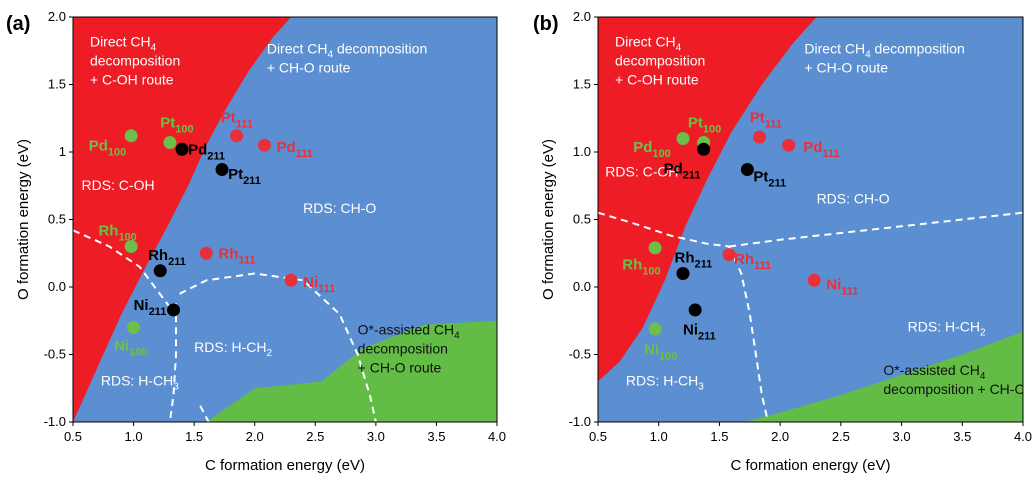  I want to click on data-point-rh111, so click(206, 253).